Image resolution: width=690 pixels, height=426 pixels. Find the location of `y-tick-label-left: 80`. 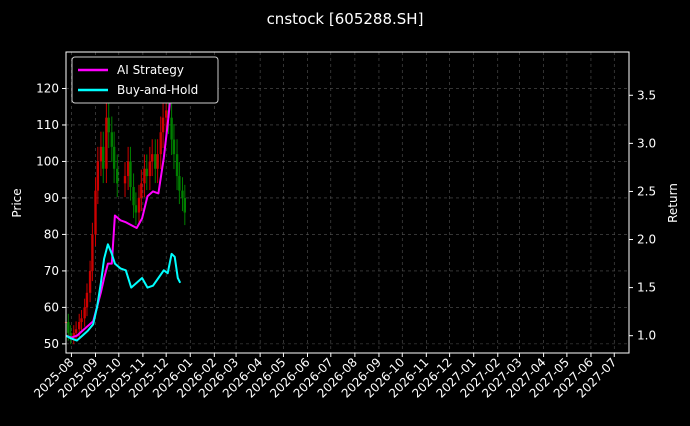

y-tick-label-left: 80 is located at coordinates (51, 234).